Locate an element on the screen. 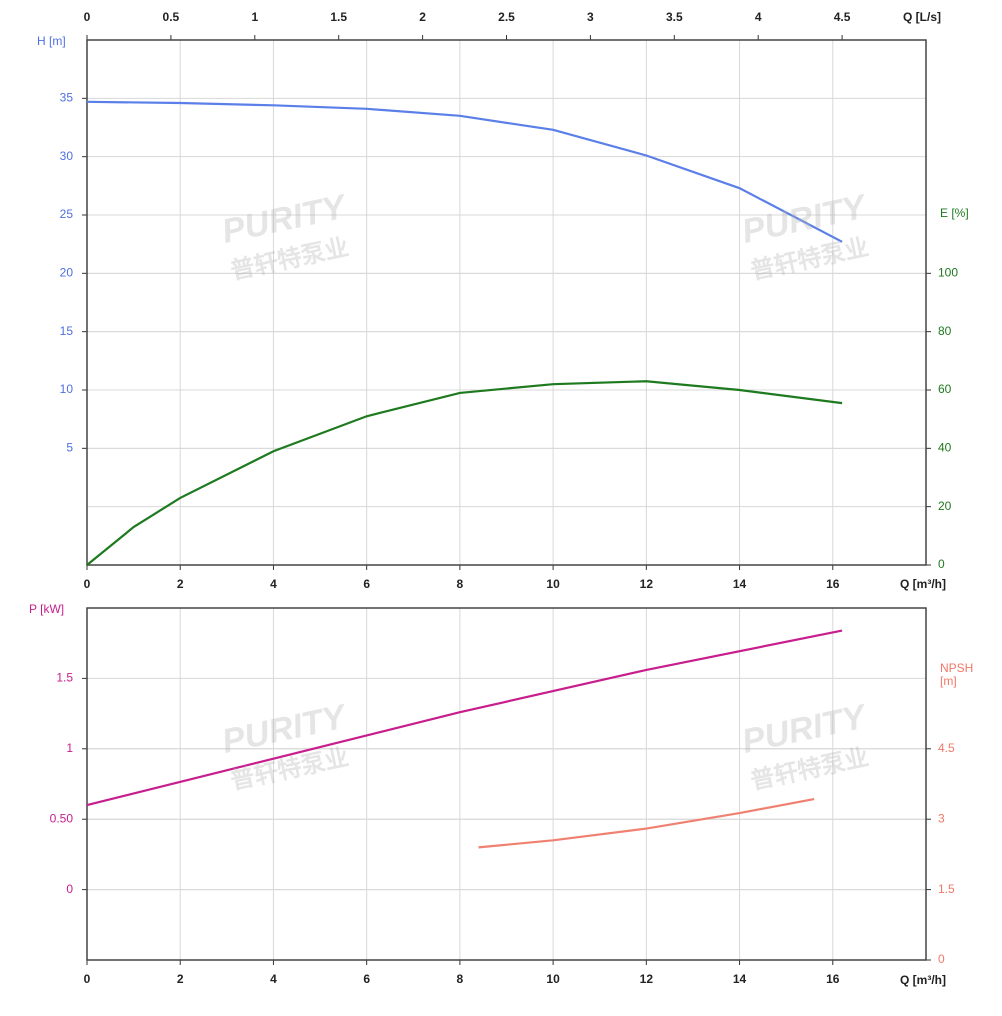  y-axis-label: P [kW] is located at coordinates (47, 609).